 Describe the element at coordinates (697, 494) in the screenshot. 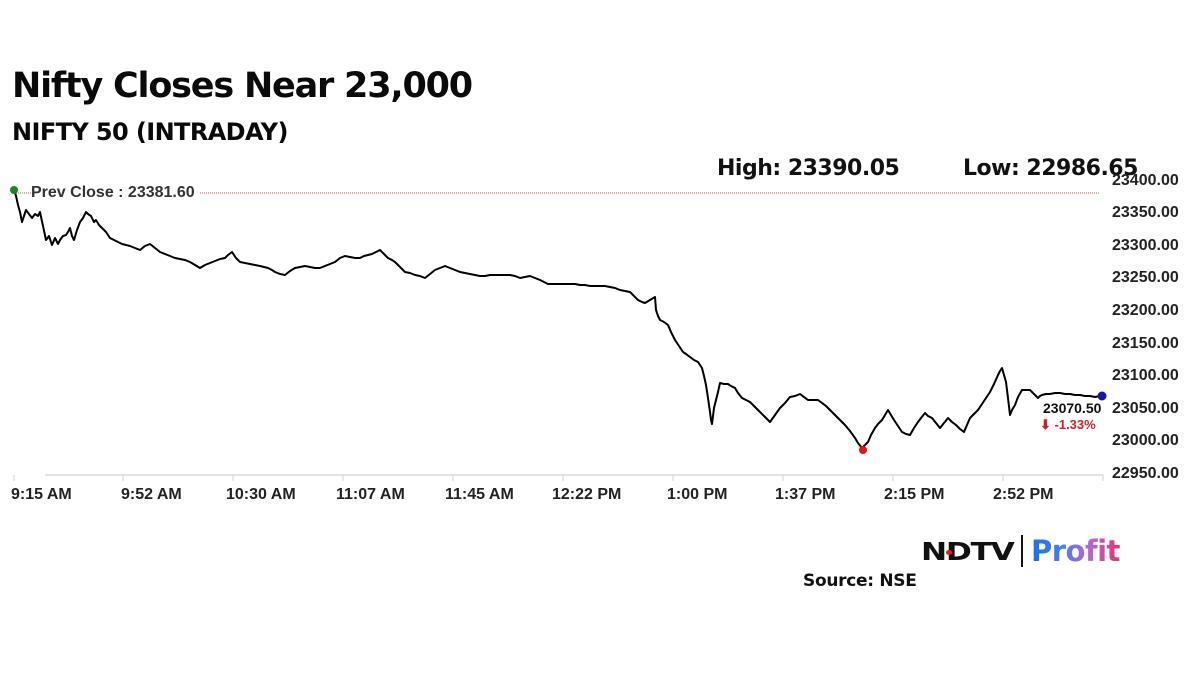

I see `x-tick-label: 1:00 PM` at that location.